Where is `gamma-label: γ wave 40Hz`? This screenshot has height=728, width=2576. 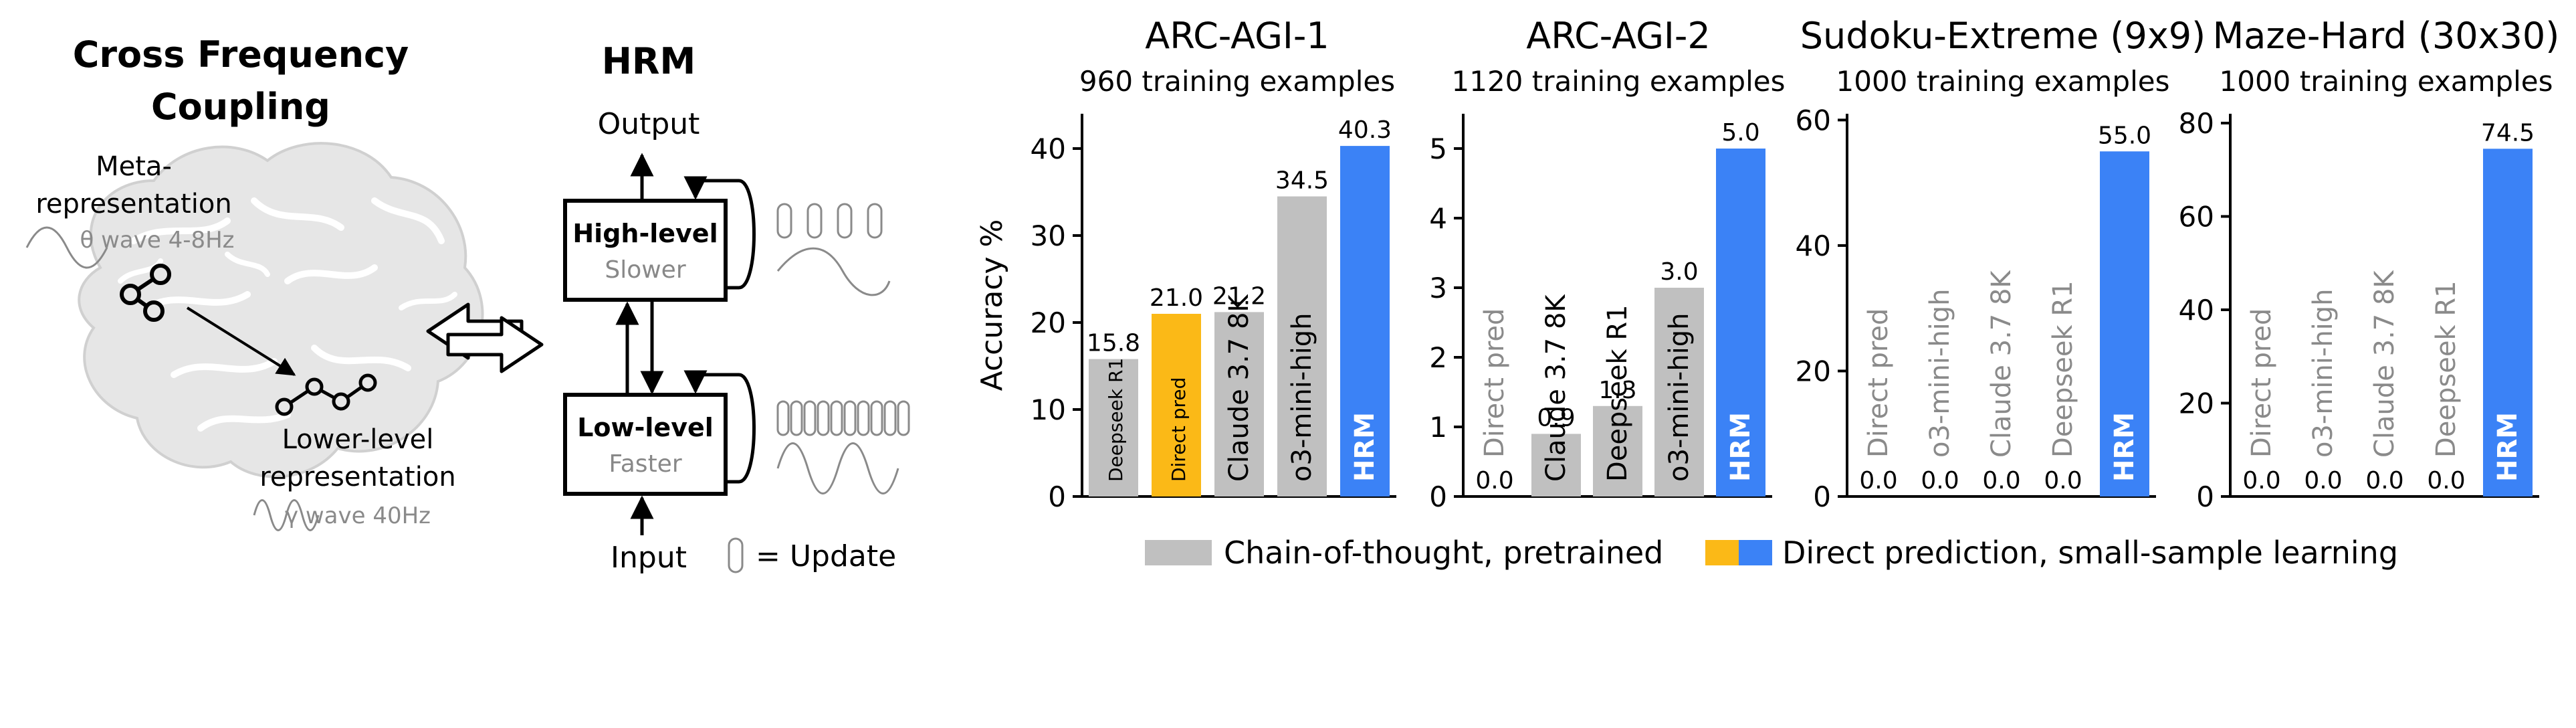
gamma-label: γ wave 40Hz is located at coordinates (358, 516).